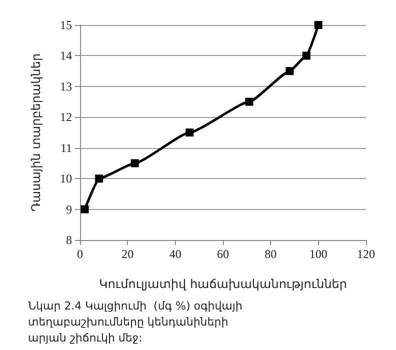  What do you see at coordinates (66, 86) in the screenshot?
I see `y-tick-label: 13` at bounding box center [66, 86].